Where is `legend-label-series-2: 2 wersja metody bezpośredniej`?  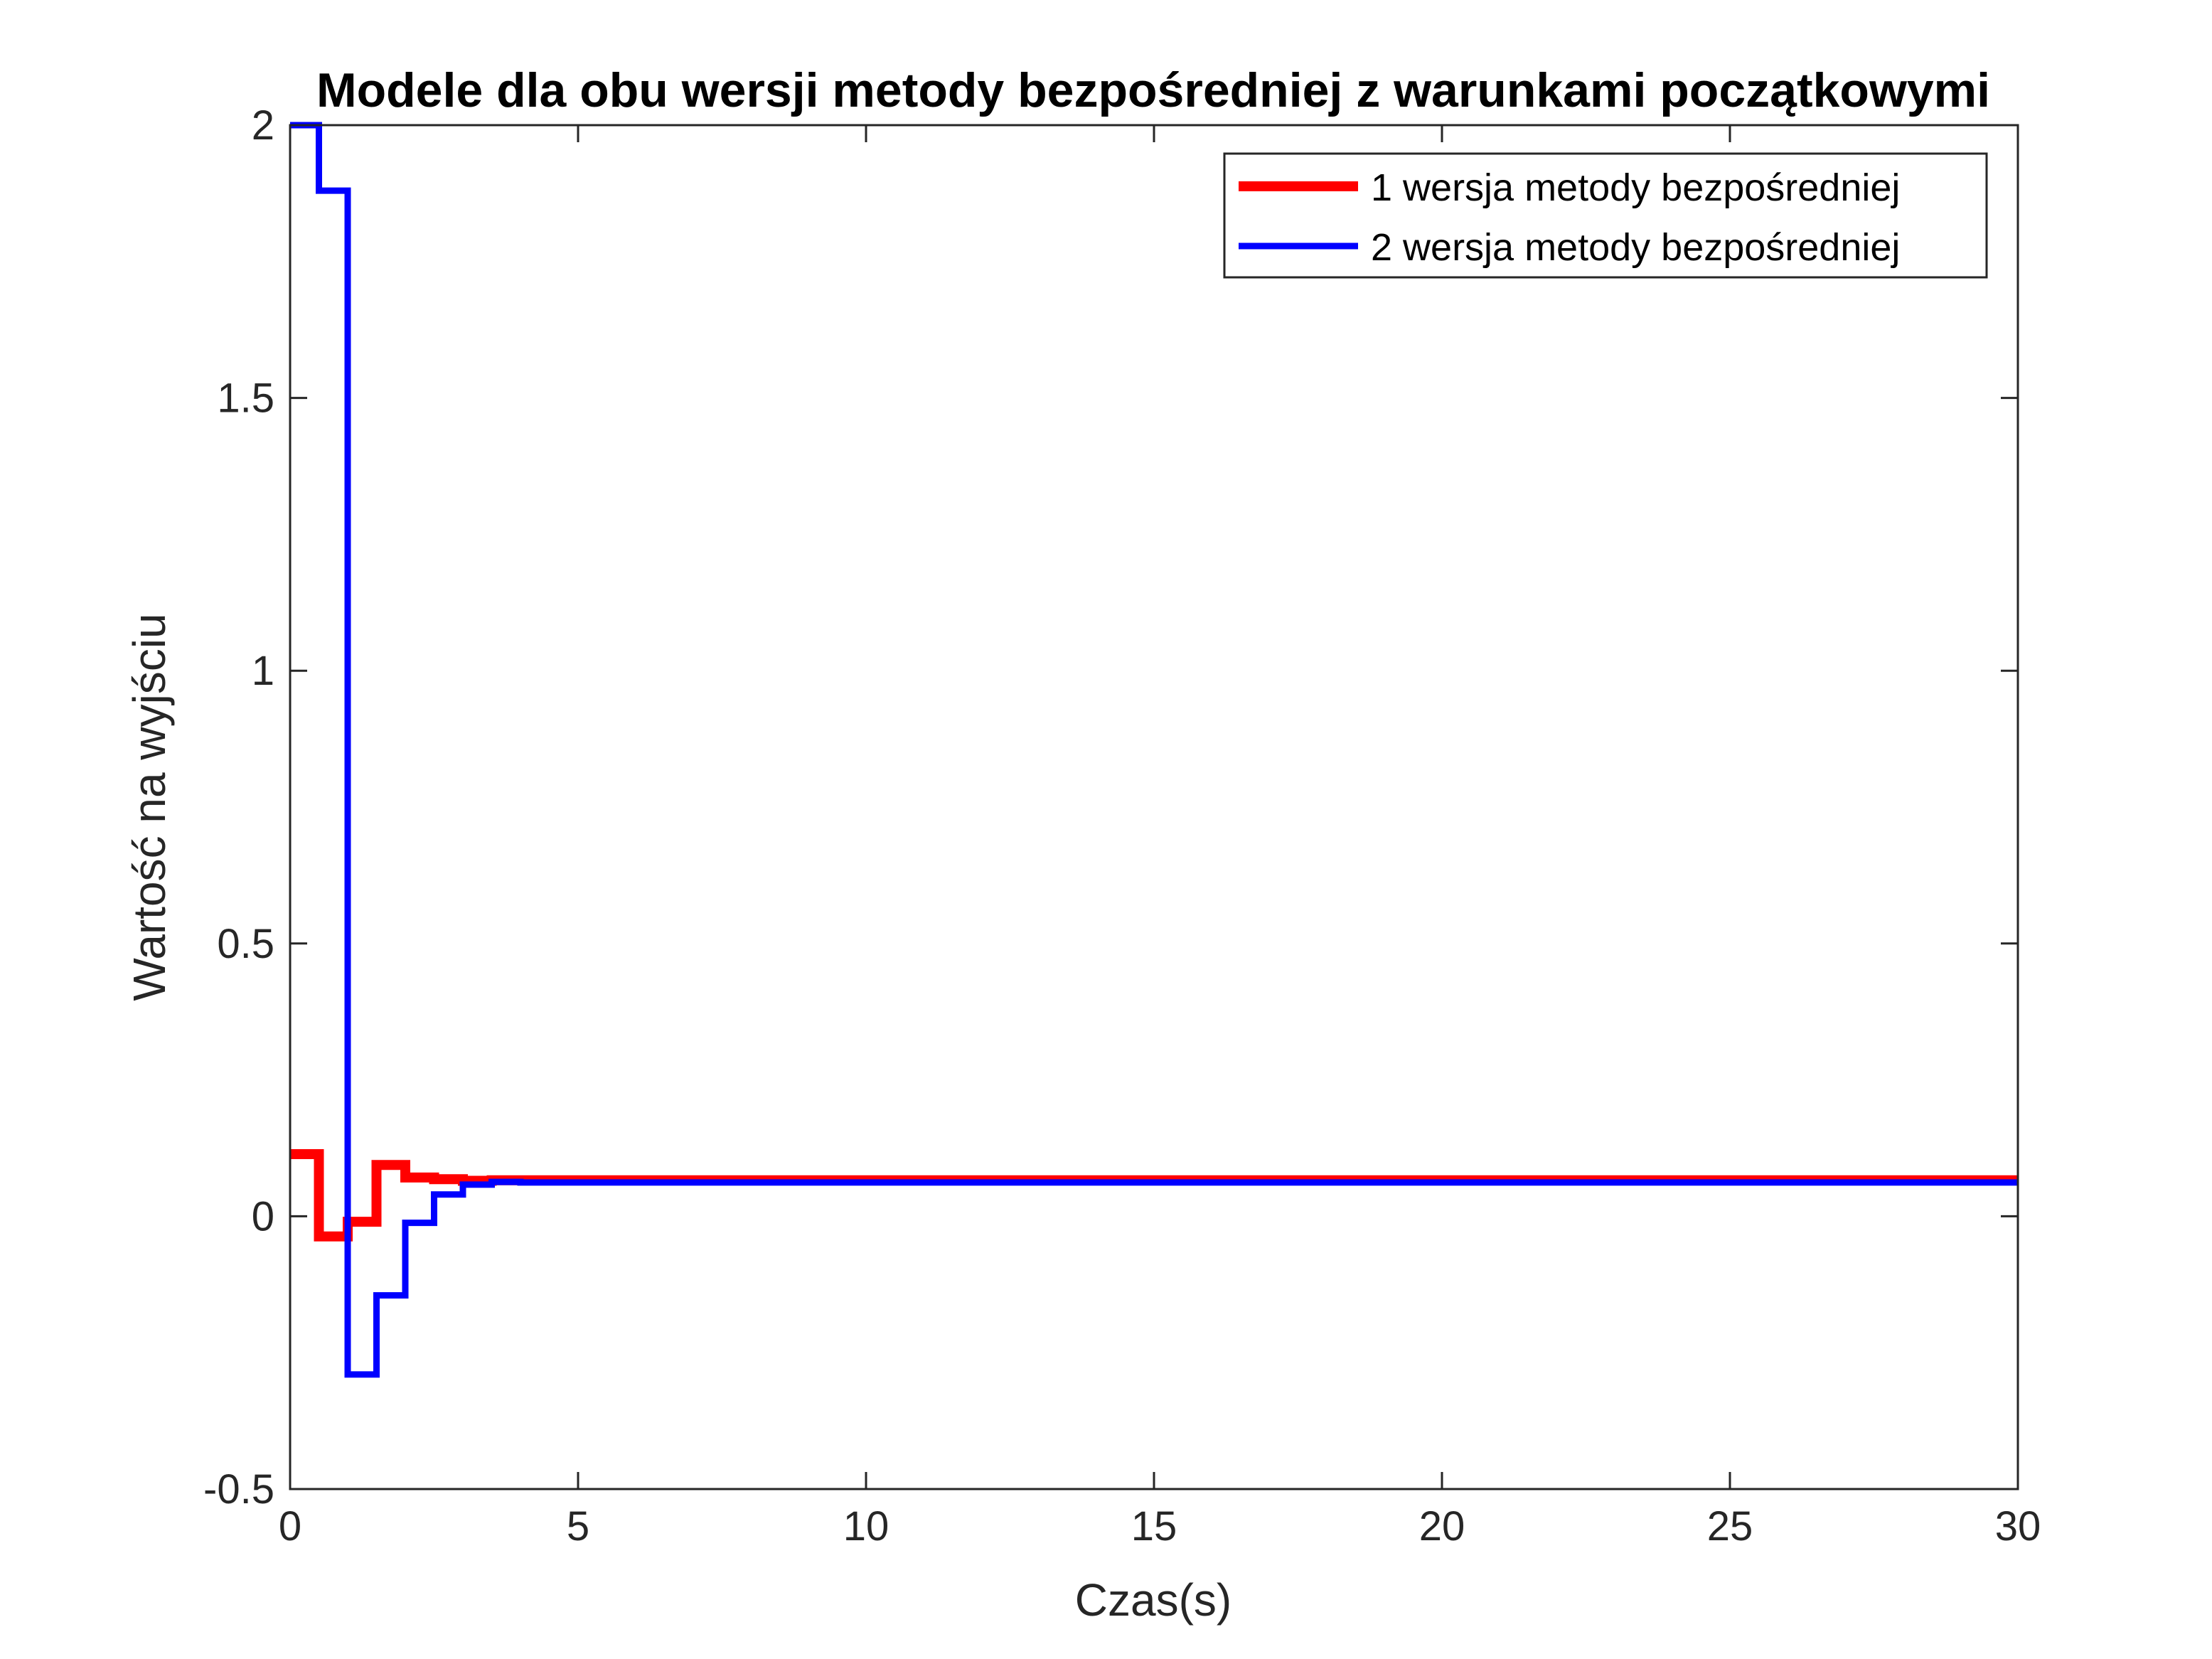
legend-label-series-2: 2 wersja metody bezpośredniej is located at coordinates (1635, 247).